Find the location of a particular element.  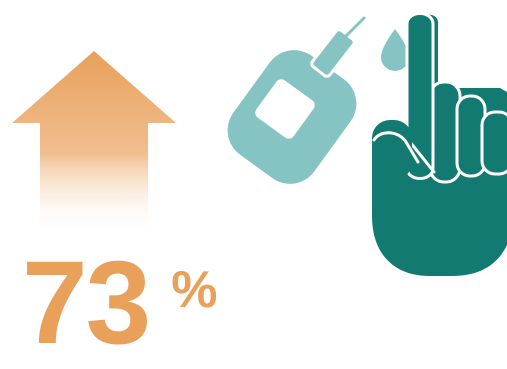

blood-drop-icon is located at coordinates (395, 50).